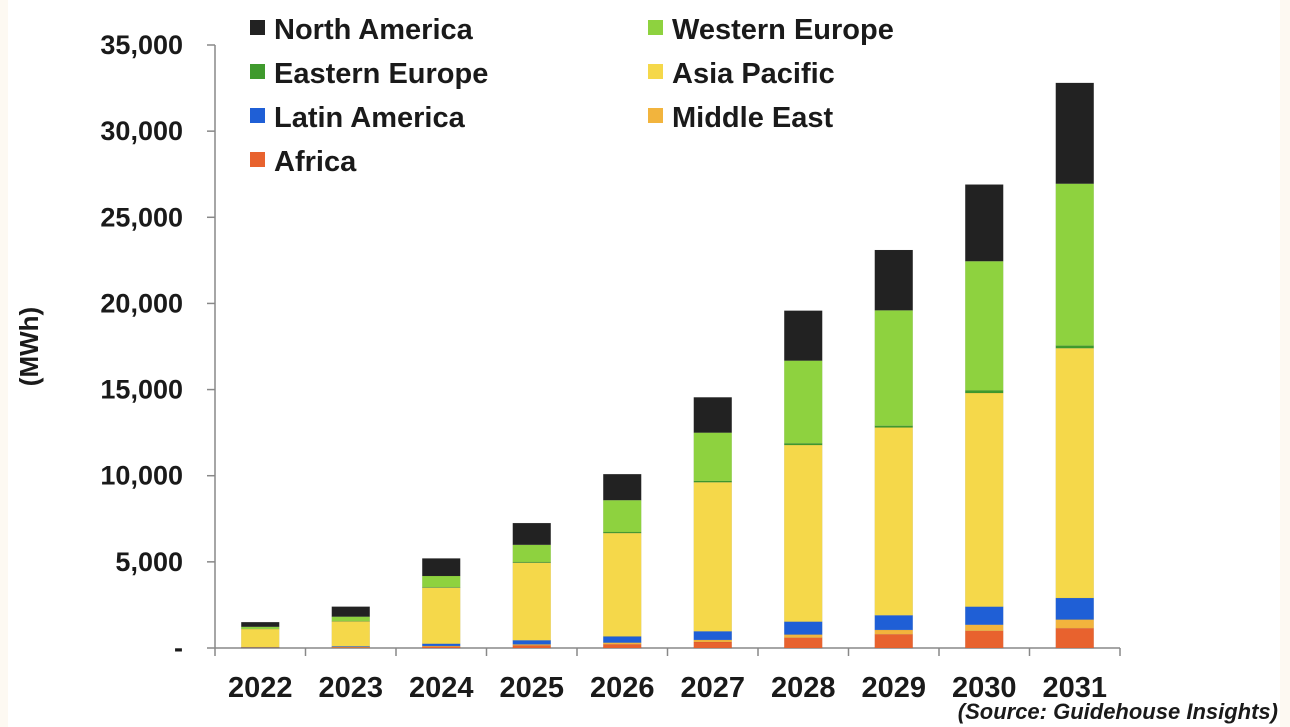 The height and width of the screenshot is (727, 1290). Describe the element at coordinates (350, 688) in the screenshot. I see `x-tick-label: 2023` at that location.